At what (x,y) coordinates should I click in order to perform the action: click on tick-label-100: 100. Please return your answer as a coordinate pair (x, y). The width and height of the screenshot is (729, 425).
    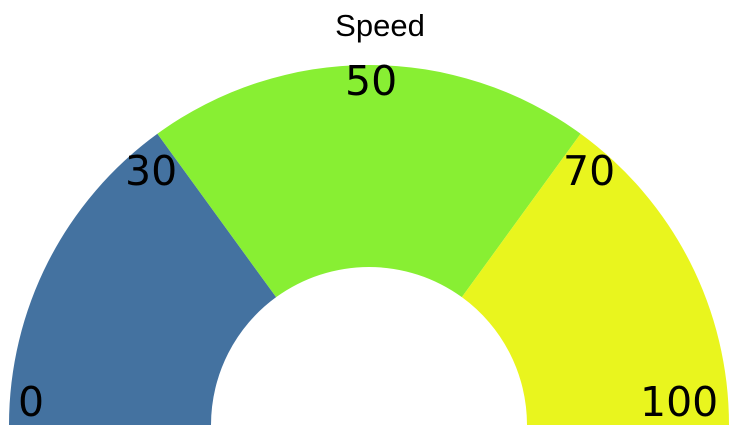
    Looking at the image, I should click on (679, 401).